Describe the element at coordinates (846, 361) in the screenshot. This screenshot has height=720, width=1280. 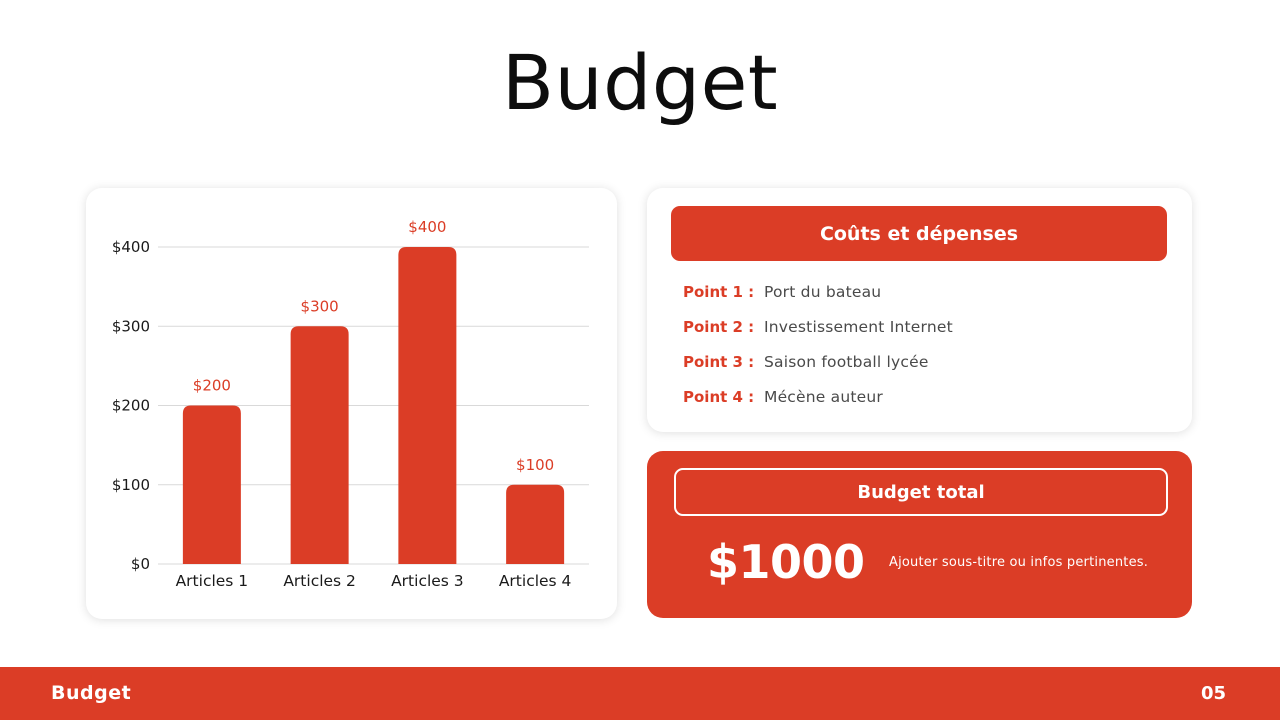
I see `point-text: Saison football lycée` at that location.